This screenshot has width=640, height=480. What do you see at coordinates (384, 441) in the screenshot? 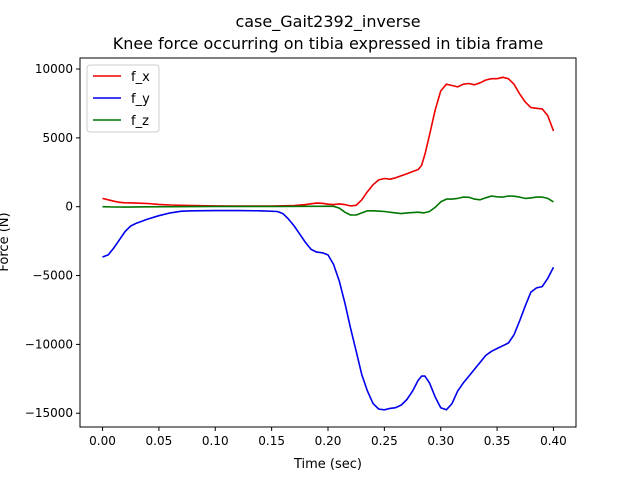
I see `x-tick-label: 0.25` at bounding box center [384, 441].